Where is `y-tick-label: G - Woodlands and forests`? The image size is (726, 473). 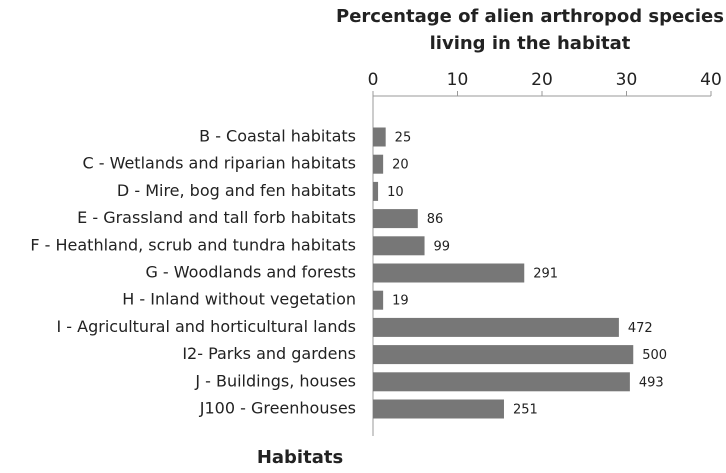
y-tick-label: G - Woodlands and forests is located at coordinates (250, 272).